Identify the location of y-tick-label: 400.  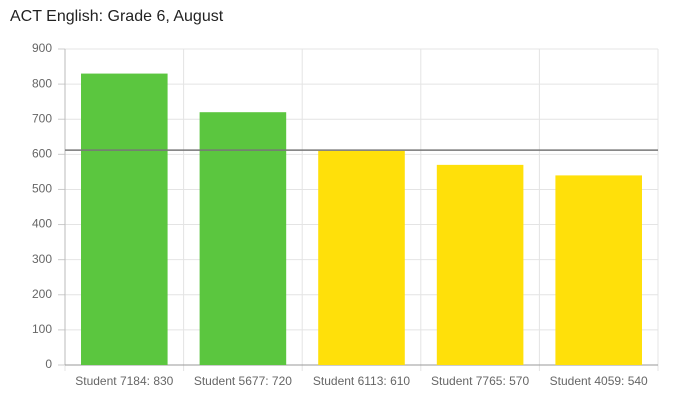
(42, 224).